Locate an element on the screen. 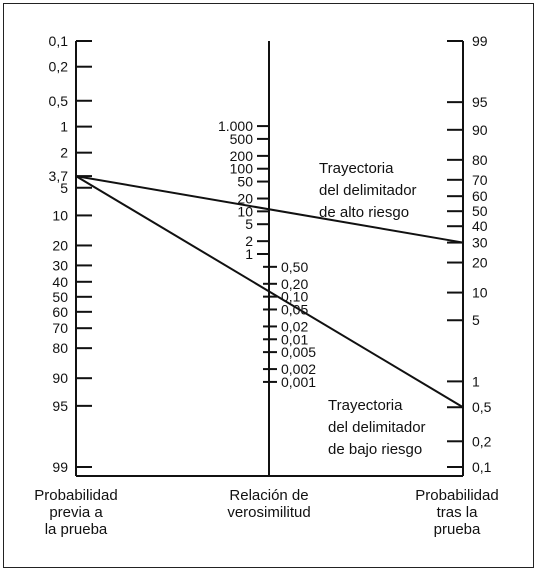 This screenshot has width=537, height=571. left-tick-label-2: 2 is located at coordinates (64, 153).